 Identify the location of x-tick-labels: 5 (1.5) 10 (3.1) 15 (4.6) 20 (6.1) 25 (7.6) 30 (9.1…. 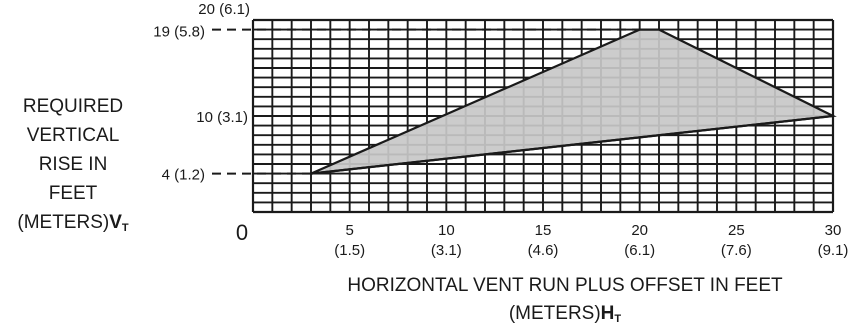
(591, 240).